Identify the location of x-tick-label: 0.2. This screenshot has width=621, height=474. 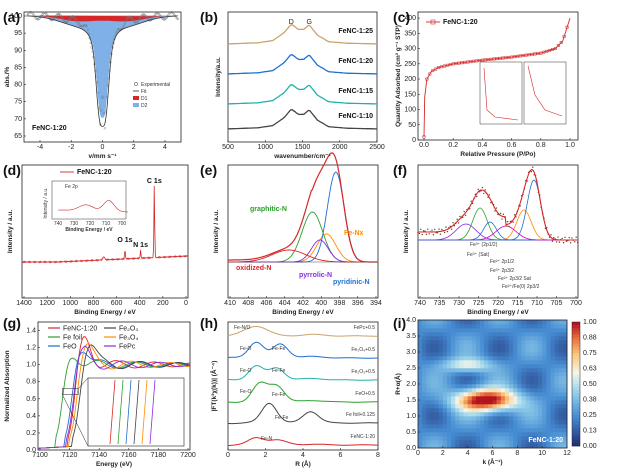
(453, 145).